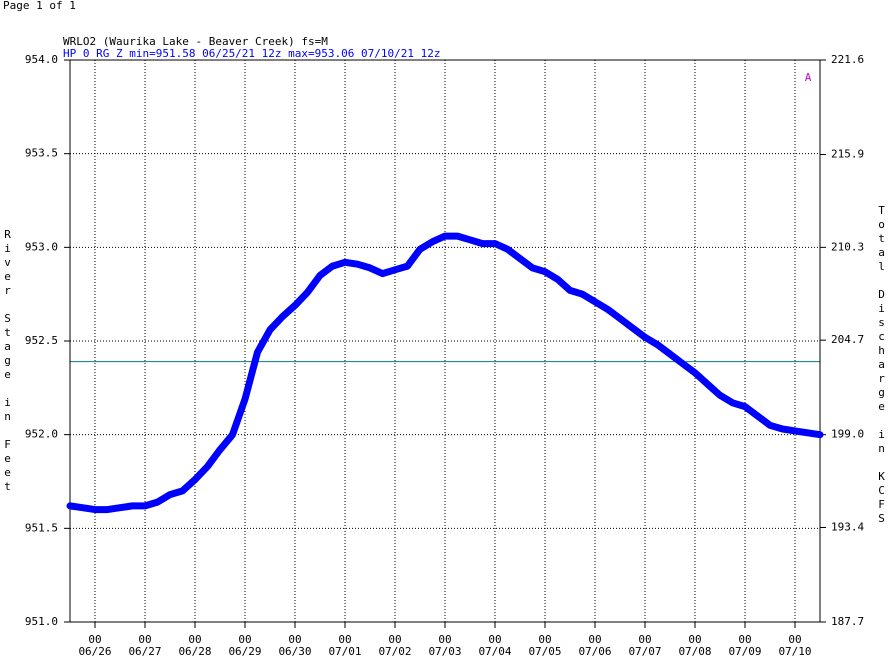 The image size is (890, 660). Describe the element at coordinates (39, 6) in the screenshot. I see `page-label: Page 1 of 1` at that location.